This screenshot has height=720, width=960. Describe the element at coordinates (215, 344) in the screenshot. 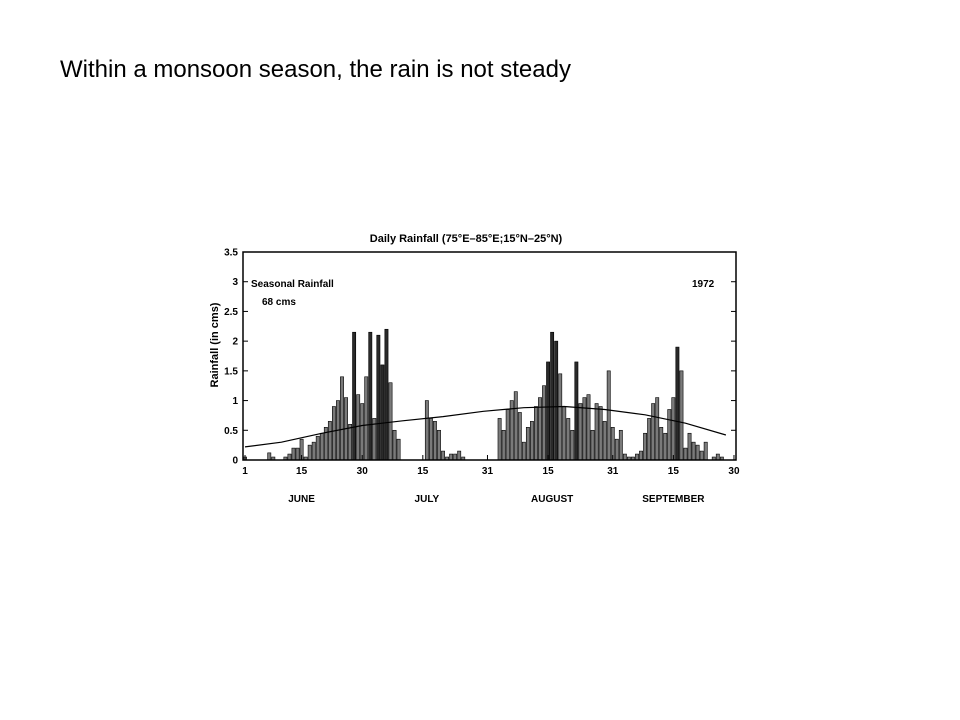

I see `y-axis-label: Rainfall (in cms)` at that location.